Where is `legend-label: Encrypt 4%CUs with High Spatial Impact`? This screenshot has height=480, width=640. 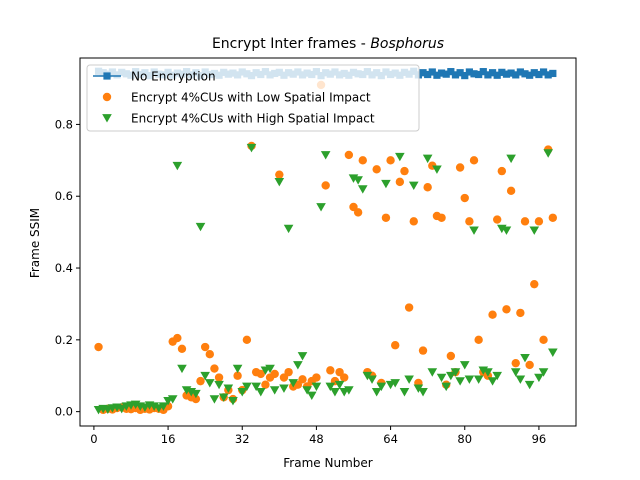 legend-label: Encrypt 4%CUs with High Spatial Impact is located at coordinates (253, 119).